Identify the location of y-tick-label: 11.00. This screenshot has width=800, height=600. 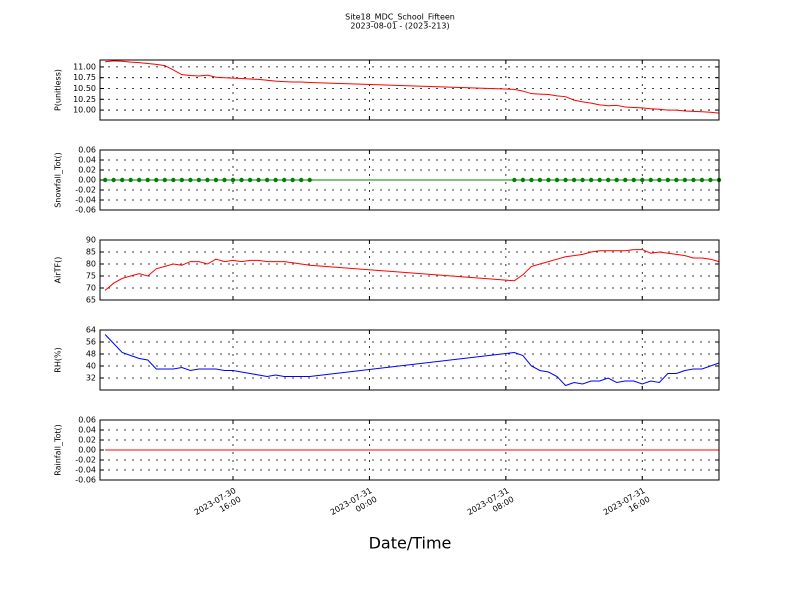
(84, 66).